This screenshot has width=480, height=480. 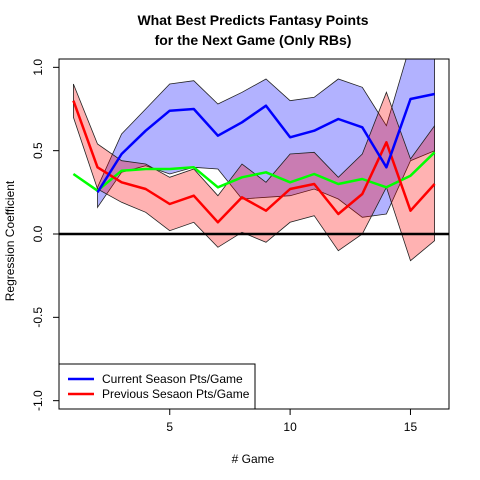 I want to click on chart-title: What Best Predicts Fantasy Points, so click(x=252, y=20).